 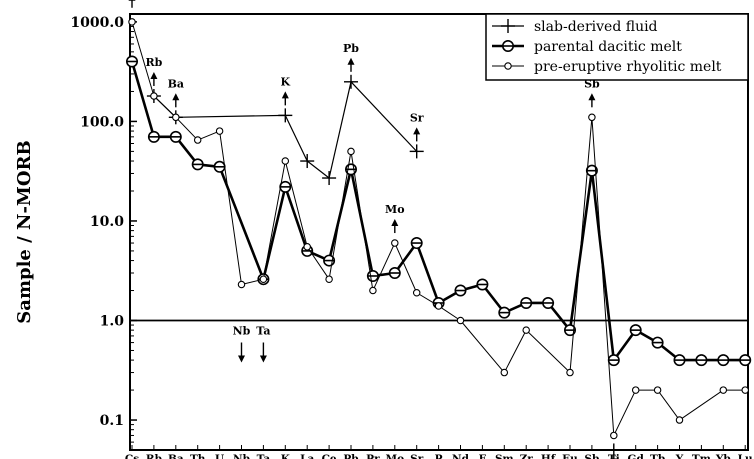 What do you see at coordinates (107, 222) in the screenshot?
I see `y-tick-label: 10.0` at bounding box center [107, 222].